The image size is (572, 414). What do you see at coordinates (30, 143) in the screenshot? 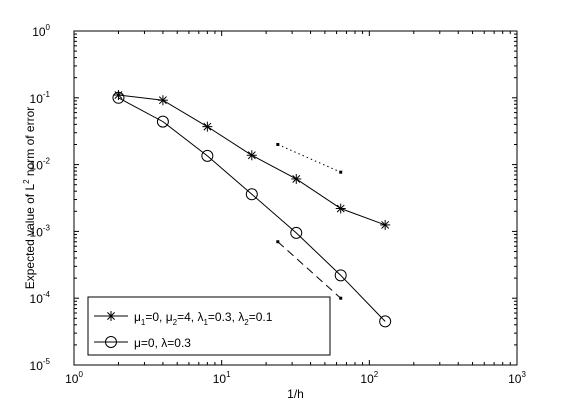
I see `y-label-post: norm of error` at bounding box center [30, 143].